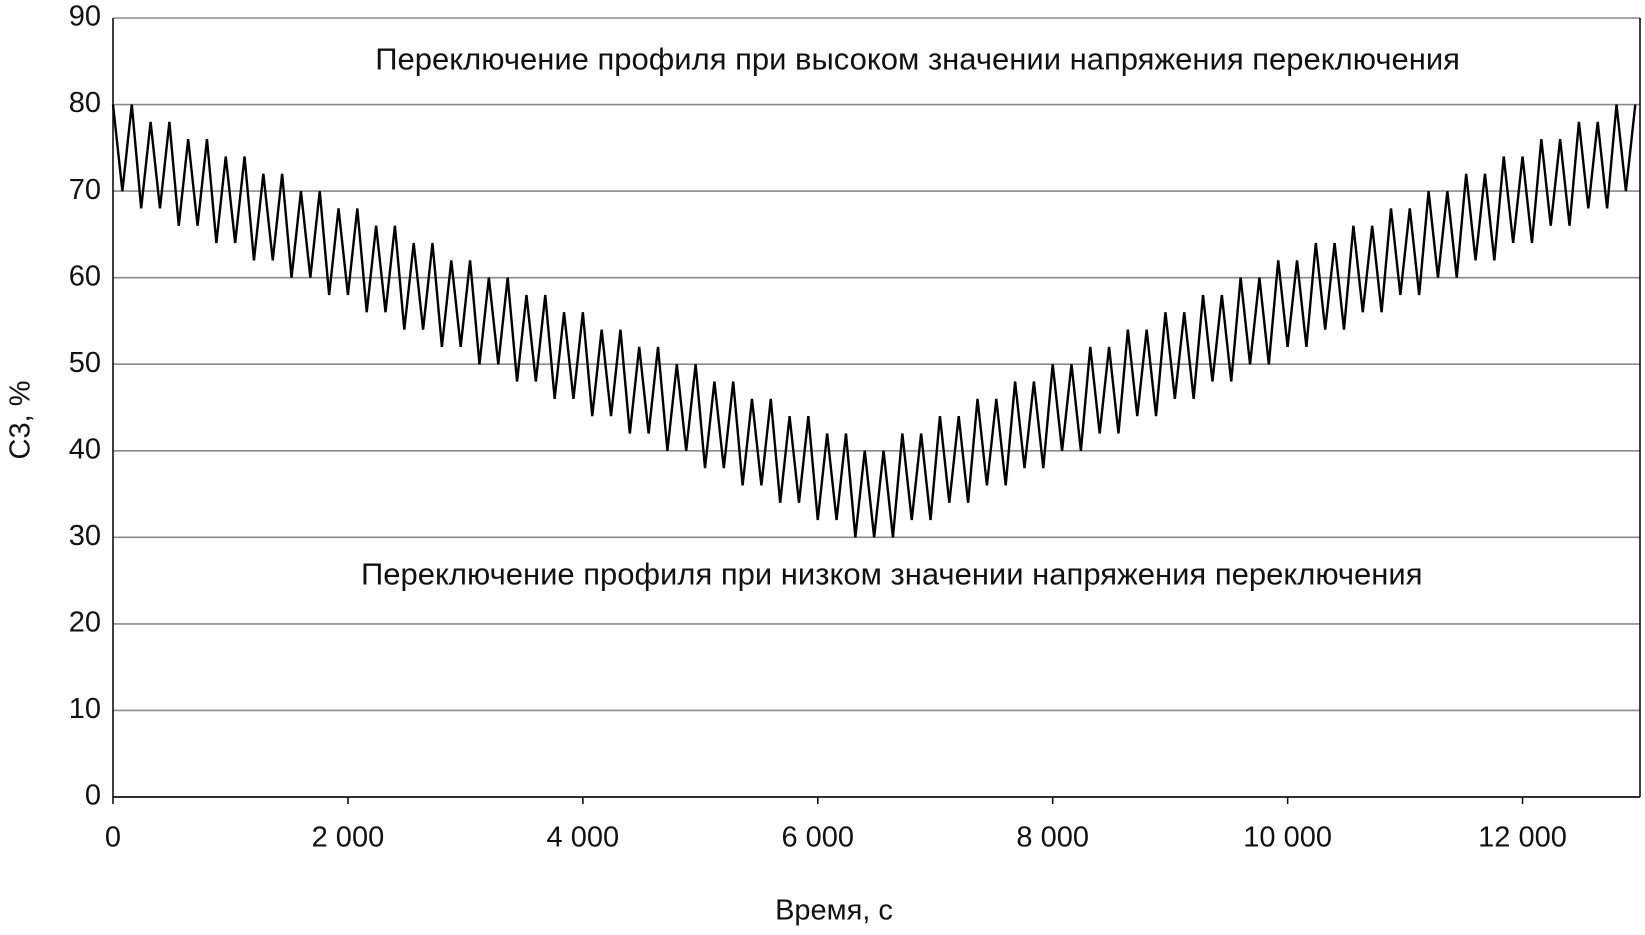 The height and width of the screenshot is (935, 1645). What do you see at coordinates (85, 190) in the screenshot?
I see `y-tick-label: 70` at bounding box center [85, 190].